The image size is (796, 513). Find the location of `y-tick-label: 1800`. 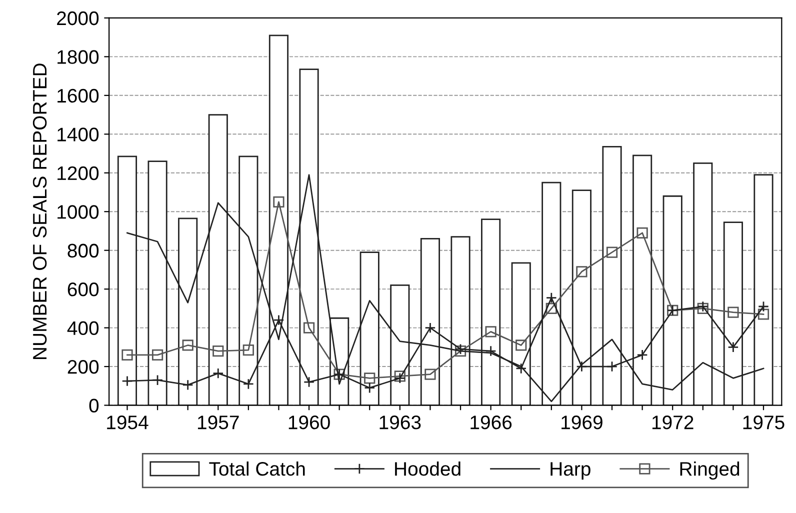

y-tick-label: 1800 is located at coordinates (78, 57).